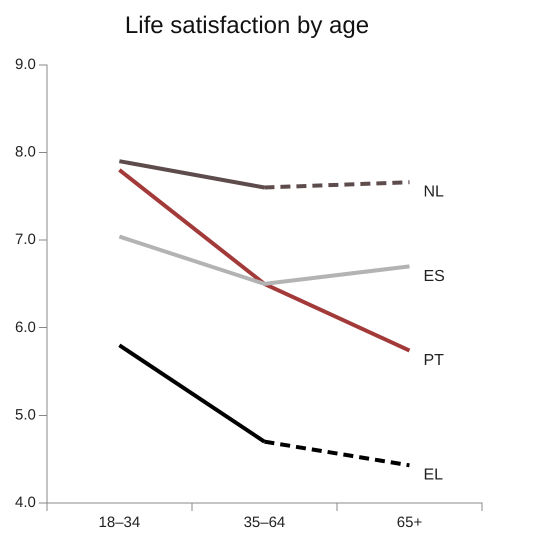  What do you see at coordinates (25, 152) in the screenshot?
I see `y-tick-label: 8.0` at bounding box center [25, 152].